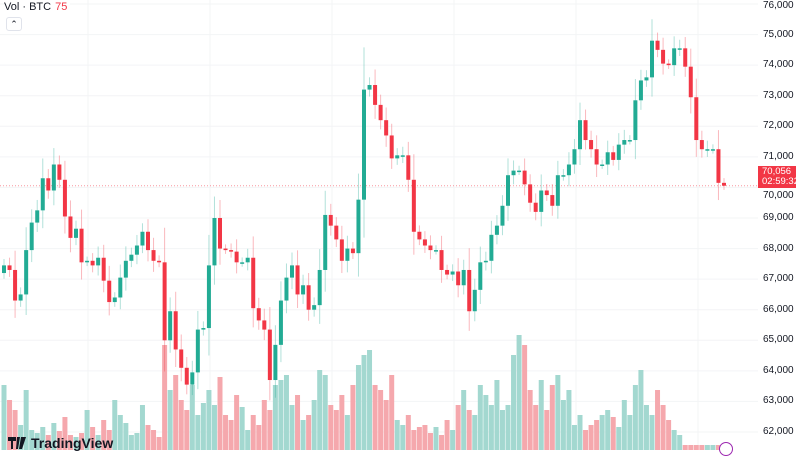 This screenshot has width=800, height=456. I want to click on collapse-legend-button: ⌃, so click(14, 24).